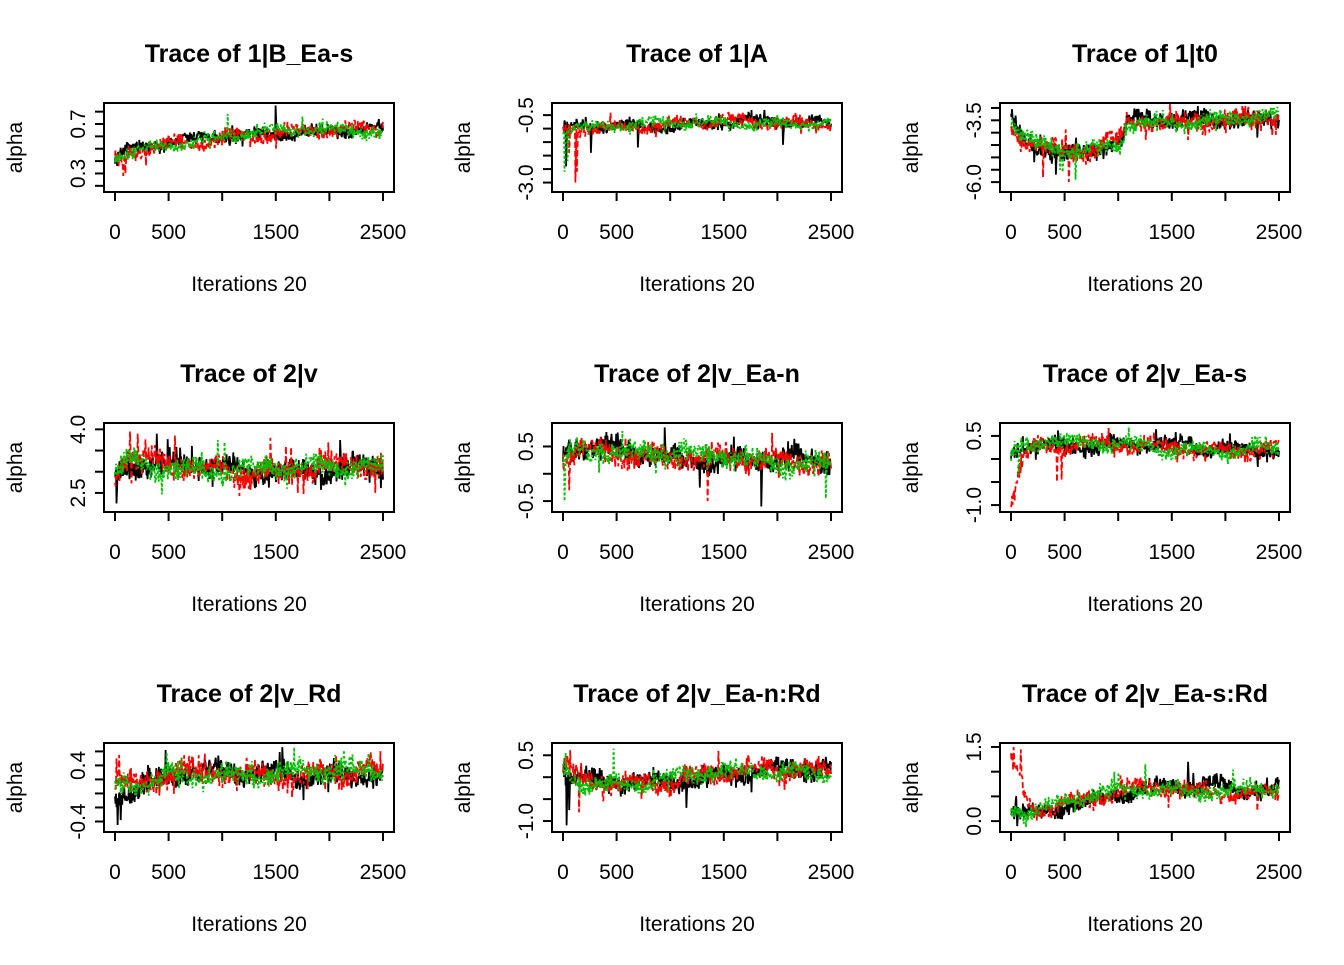 The height and width of the screenshot is (965, 1344). What do you see at coordinates (697, 374) in the screenshot?
I see `plot-title: Trace of 2|v_Ea-n` at bounding box center [697, 374].